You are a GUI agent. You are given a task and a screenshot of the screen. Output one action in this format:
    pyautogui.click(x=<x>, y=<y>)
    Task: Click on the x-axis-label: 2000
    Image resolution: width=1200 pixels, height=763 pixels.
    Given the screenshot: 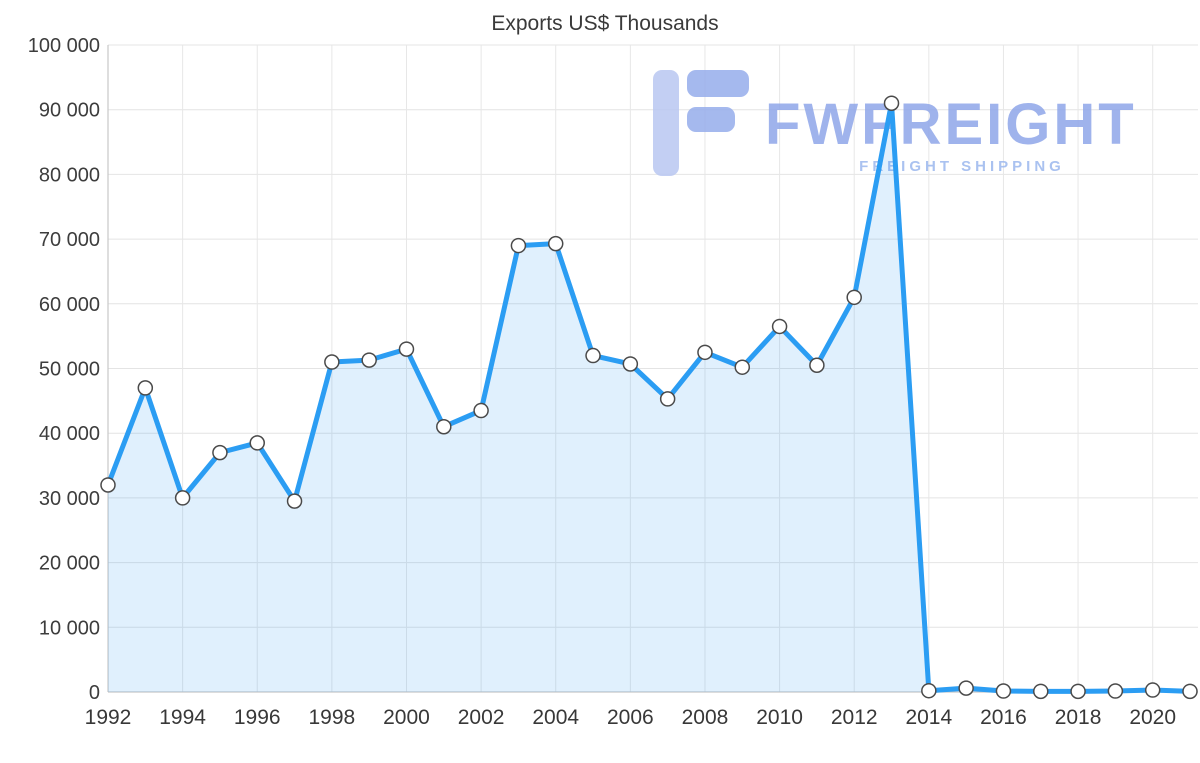 What is the action you would take?
    pyautogui.click(x=406, y=717)
    